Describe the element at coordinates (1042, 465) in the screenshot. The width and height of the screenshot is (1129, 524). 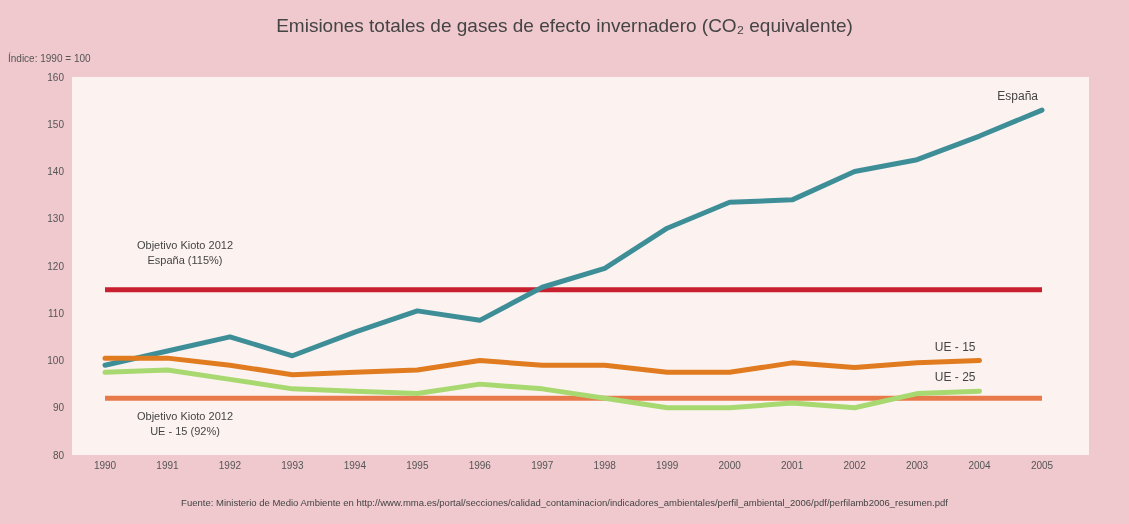
I see `x-tick-label: 2005` at that location.